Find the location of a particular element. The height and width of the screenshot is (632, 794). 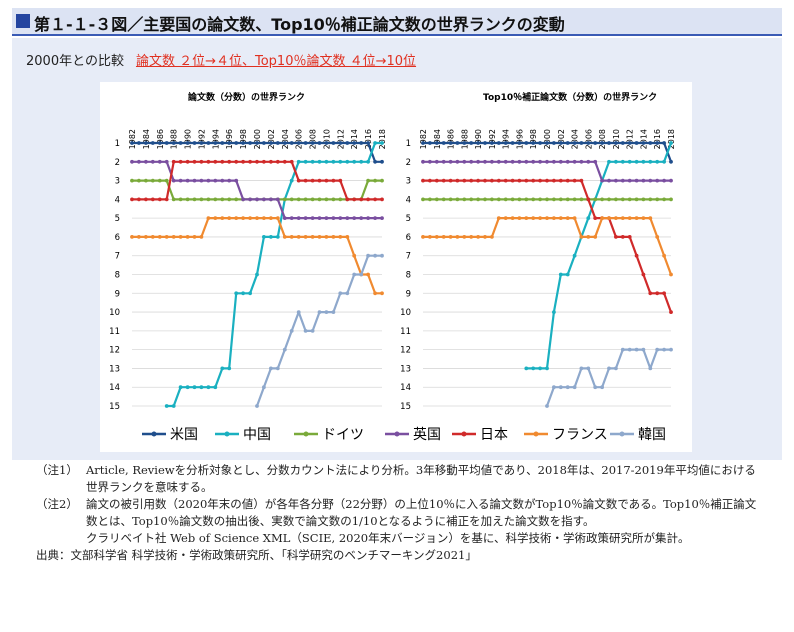

legend-swatch-marker is located at coordinates (154, 434).